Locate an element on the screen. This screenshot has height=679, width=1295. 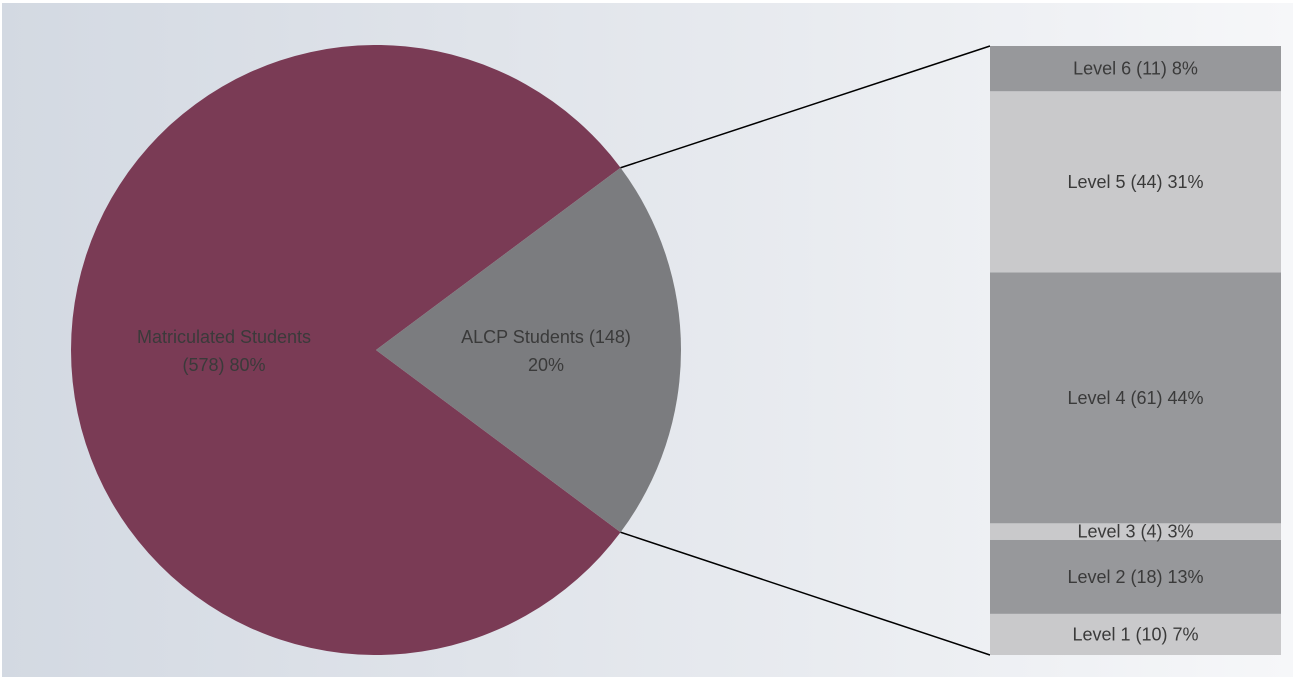
pie-slice-alcp is located at coordinates (528, 350).